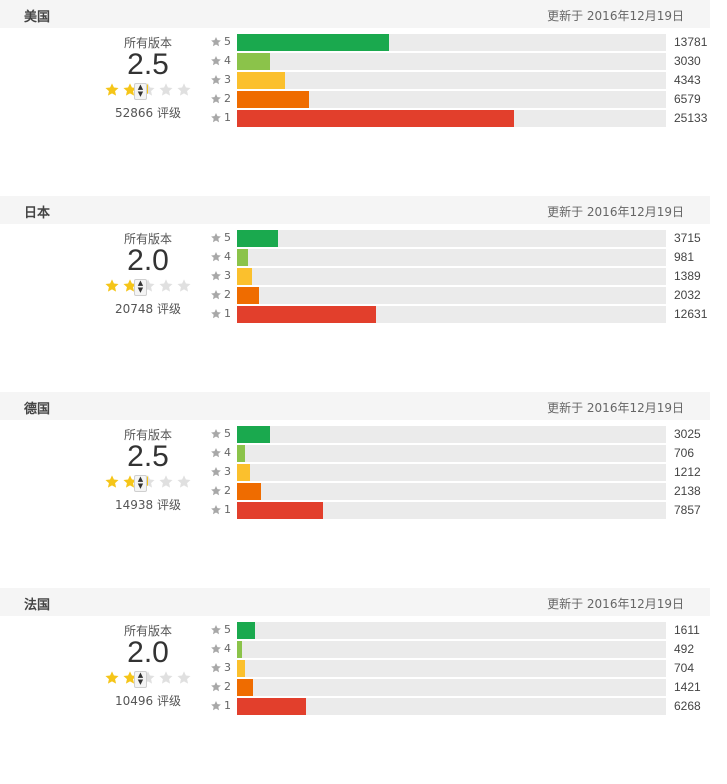 The image size is (727, 784). Describe the element at coordinates (148, 309) in the screenshot. I see `ratings-count: 20748 评级` at that location.